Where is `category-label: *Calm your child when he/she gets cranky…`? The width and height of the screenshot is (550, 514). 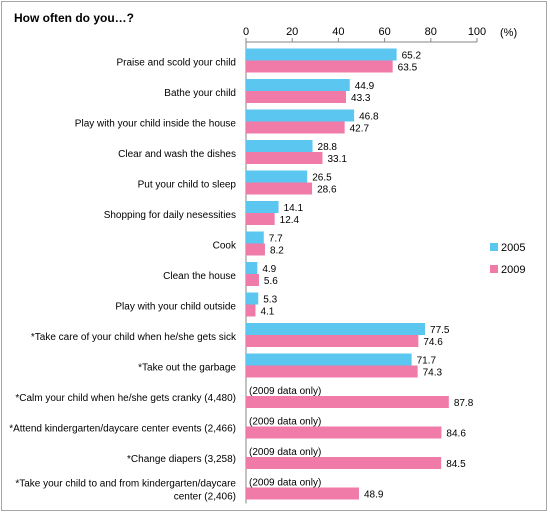 category-label: *Calm your child when he/she gets cranky… is located at coordinates (125, 398).